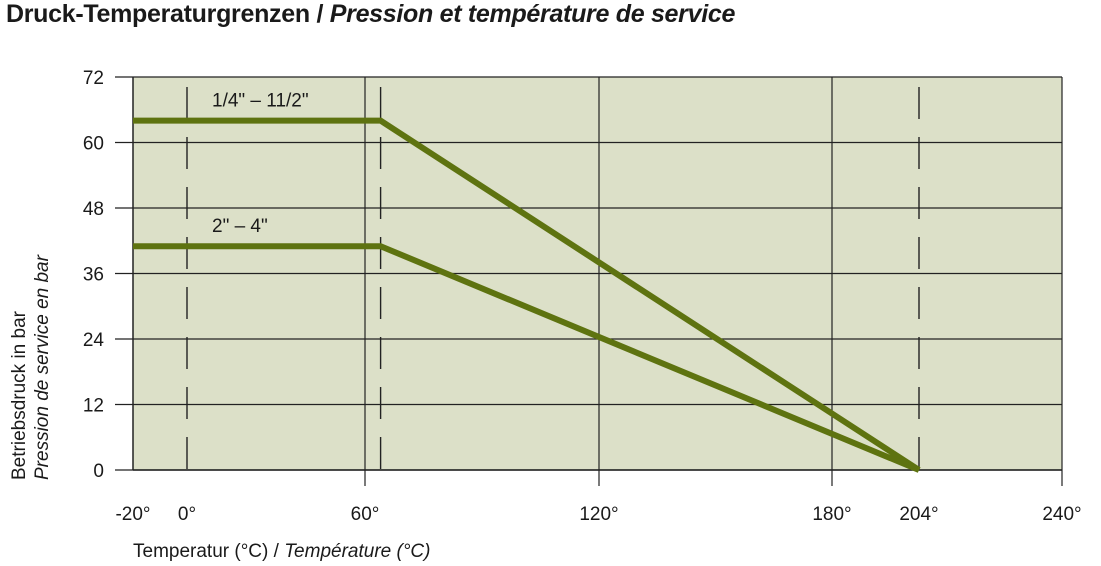  What do you see at coordinates (365, 514) in the screenshot?
I see `x-tick-label: 60°` at bounding box center [365, 514].